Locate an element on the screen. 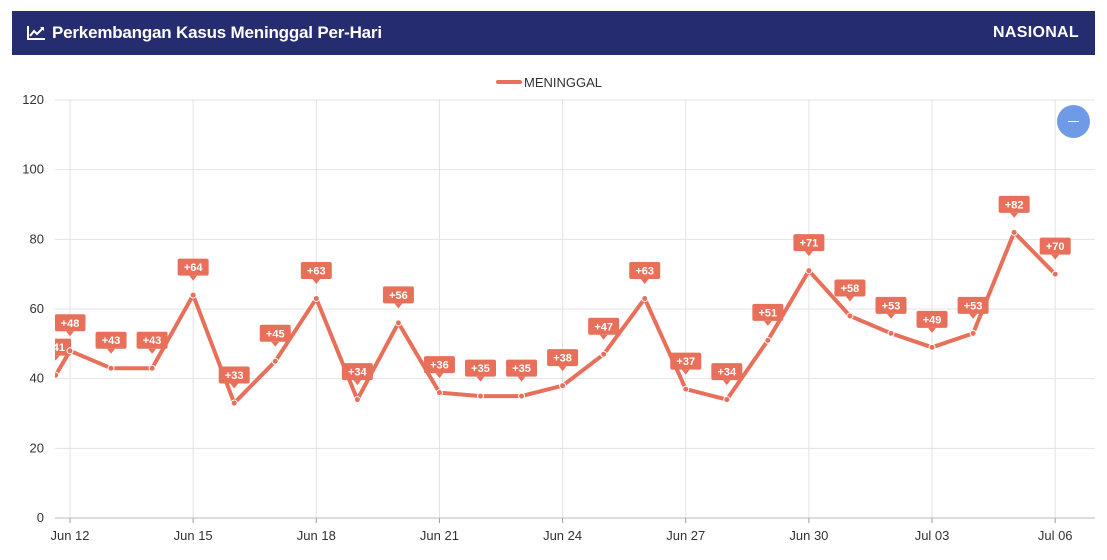  data-point-data-label: +51 is located at coordinates (768, 313).